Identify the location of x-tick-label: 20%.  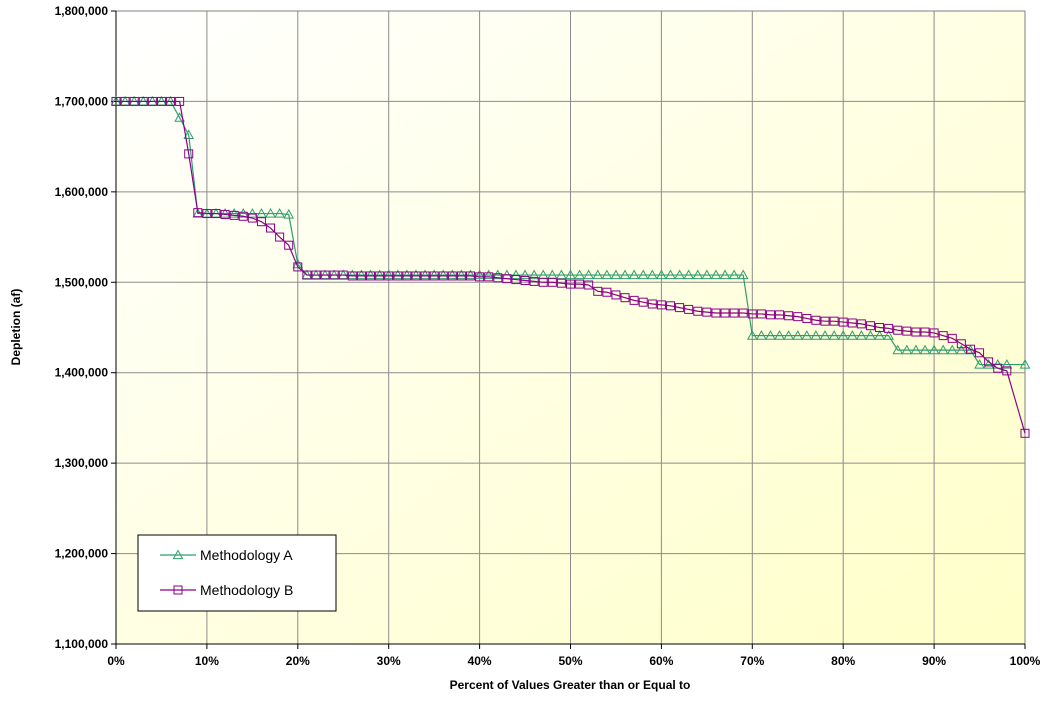
(298, 661).